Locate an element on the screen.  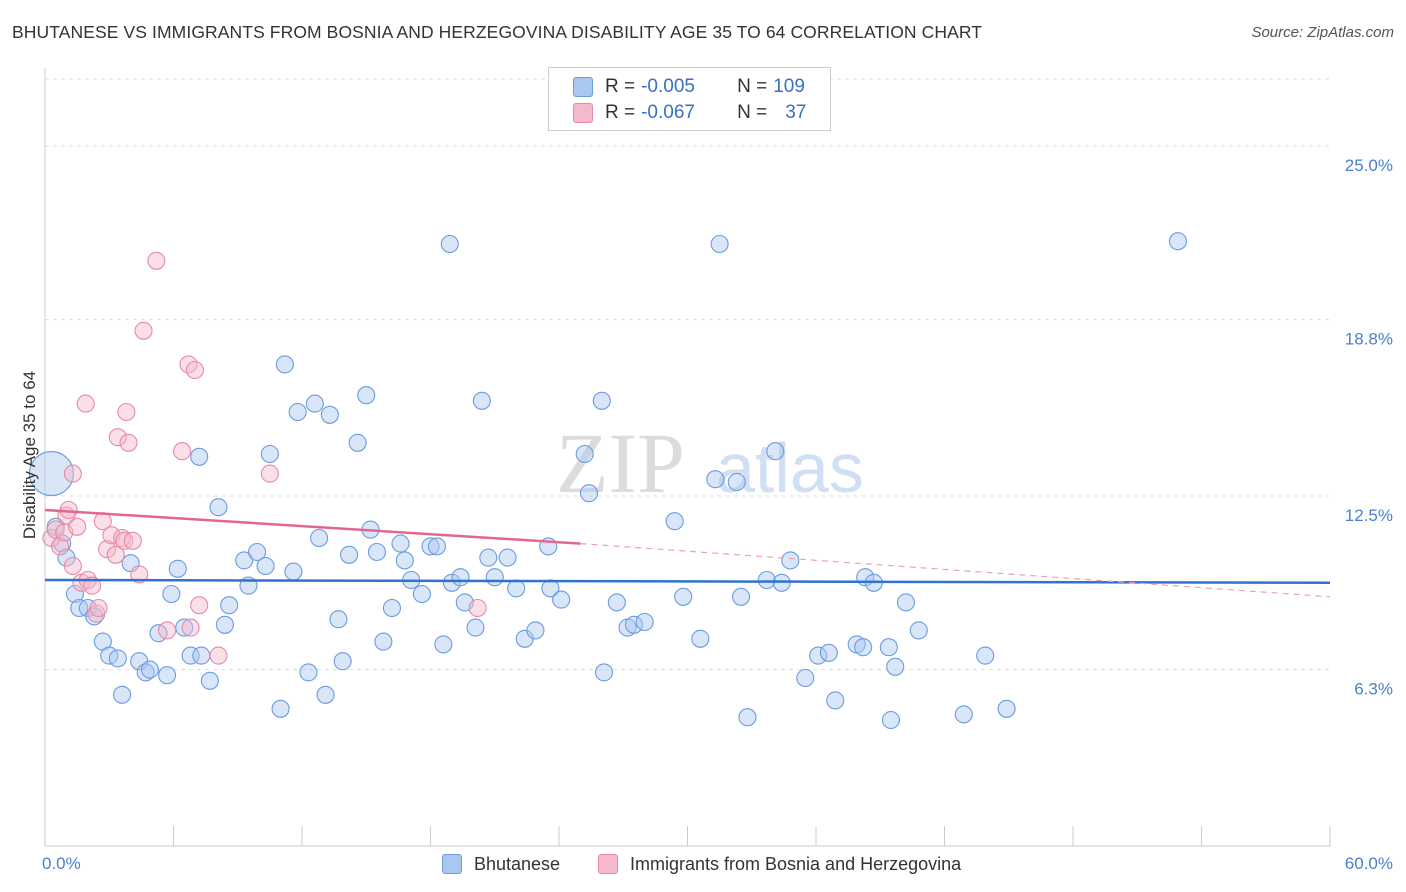
y-tick-label: 12.5% is located at coordinates (1369, 515).